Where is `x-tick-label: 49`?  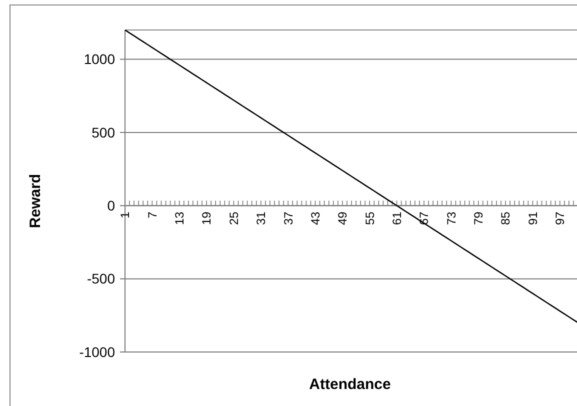
x-tick-label: 49 is located at coordinates (343, 218).